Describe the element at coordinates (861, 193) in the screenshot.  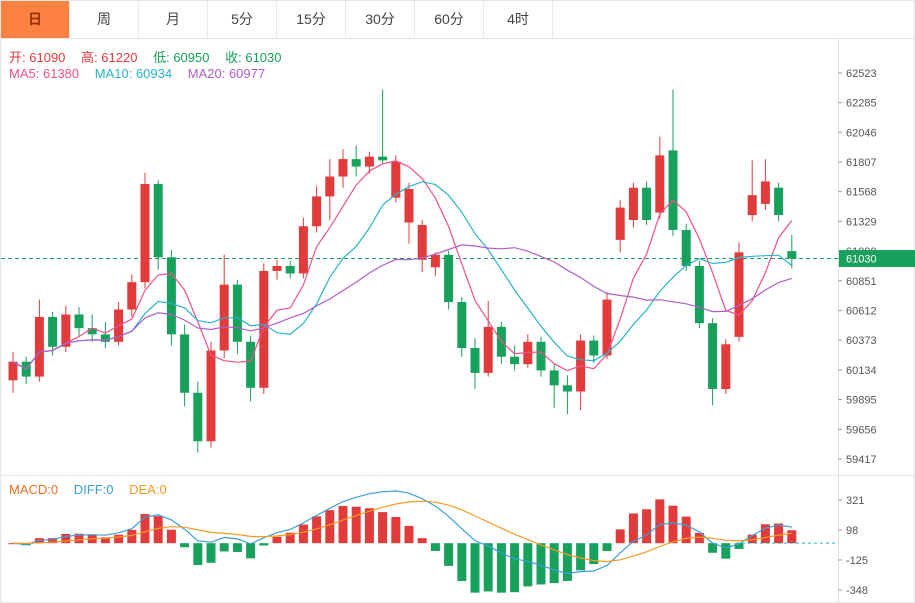
I see `main-axis-label: 61568` at that location.